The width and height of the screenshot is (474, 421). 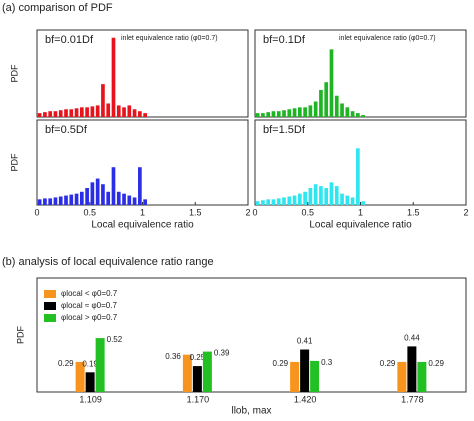 I want to click on value-label: 0.25, so click(x=198, y=357).